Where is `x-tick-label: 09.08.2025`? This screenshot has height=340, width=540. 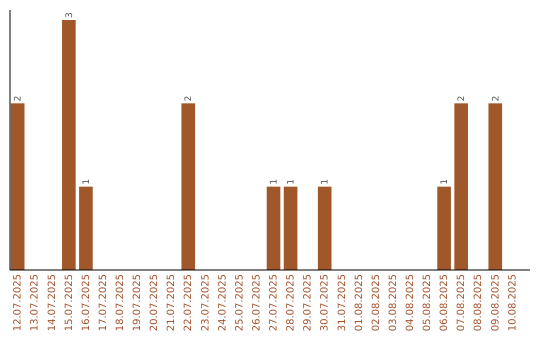
x-tick-label: 09.08.2025 is located at coordinates (496, 303).